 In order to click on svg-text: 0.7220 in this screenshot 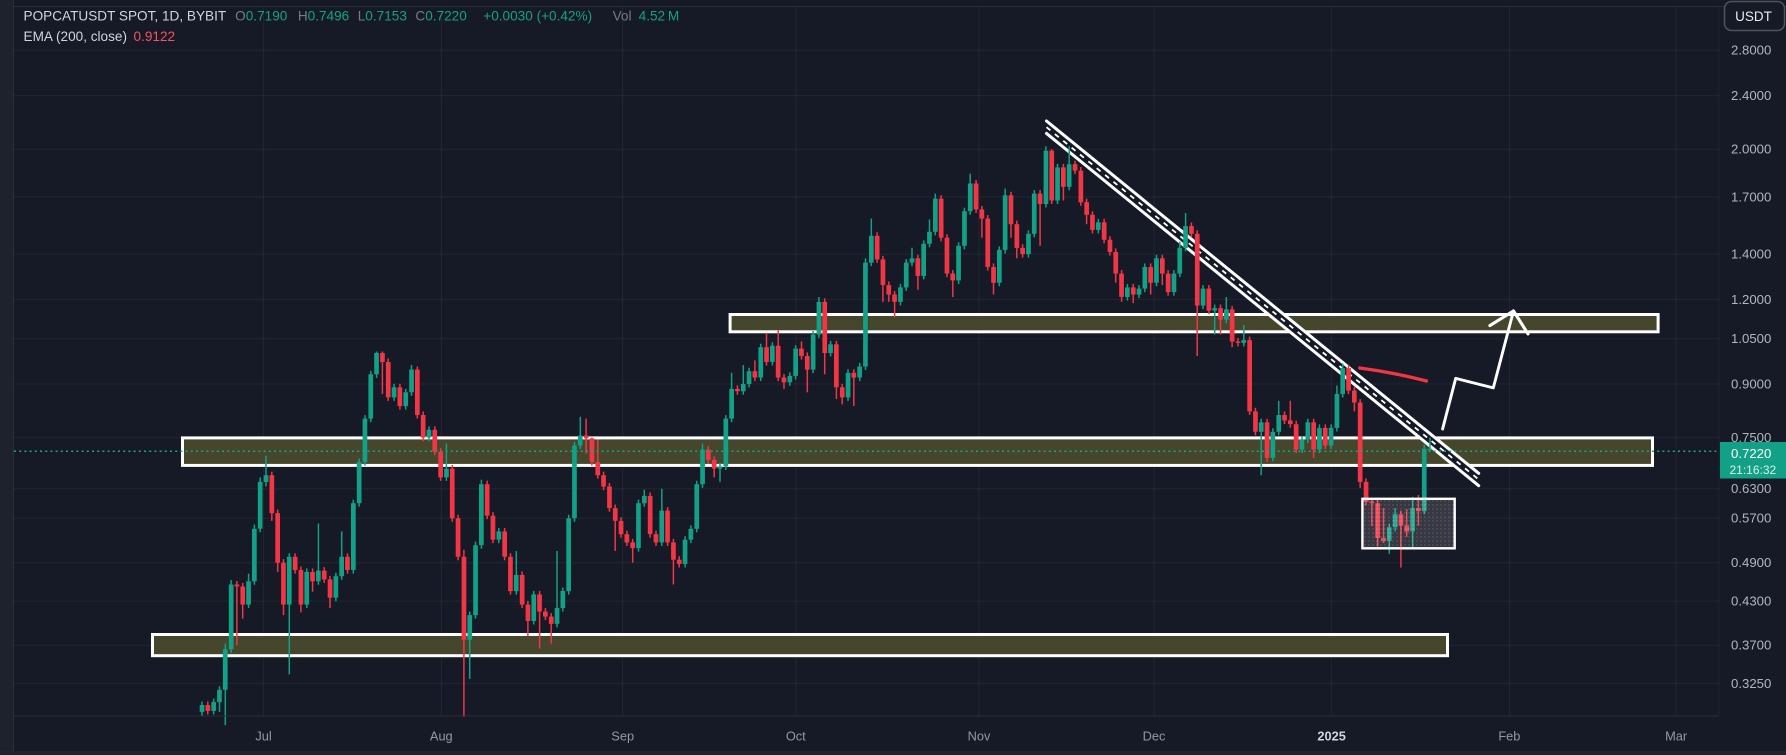, I will do `click(1751, 453)`.